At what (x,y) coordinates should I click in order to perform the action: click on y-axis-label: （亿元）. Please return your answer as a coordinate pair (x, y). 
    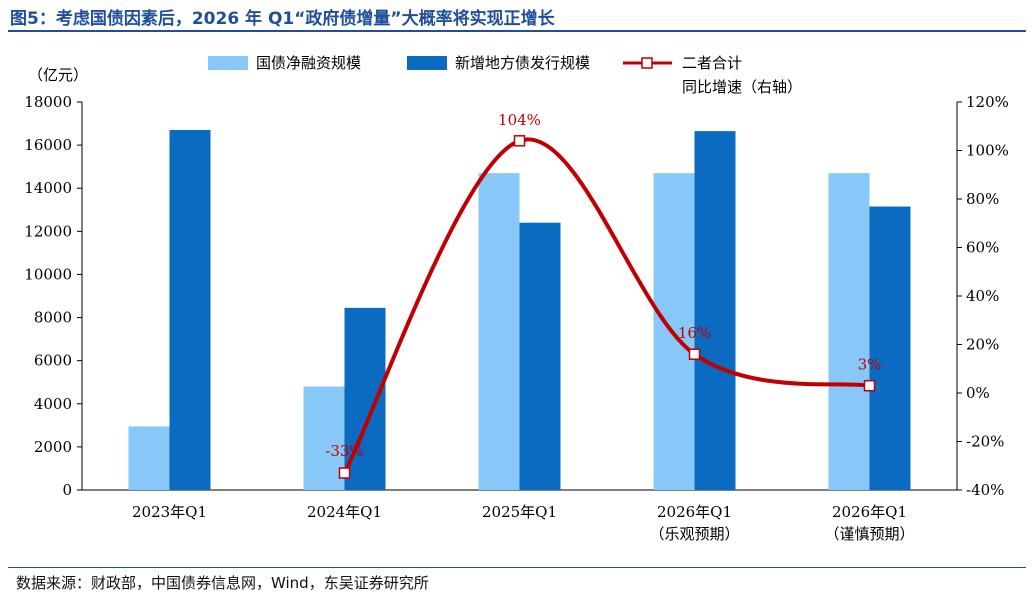
    Looking at the image, I should click on (58, 75).